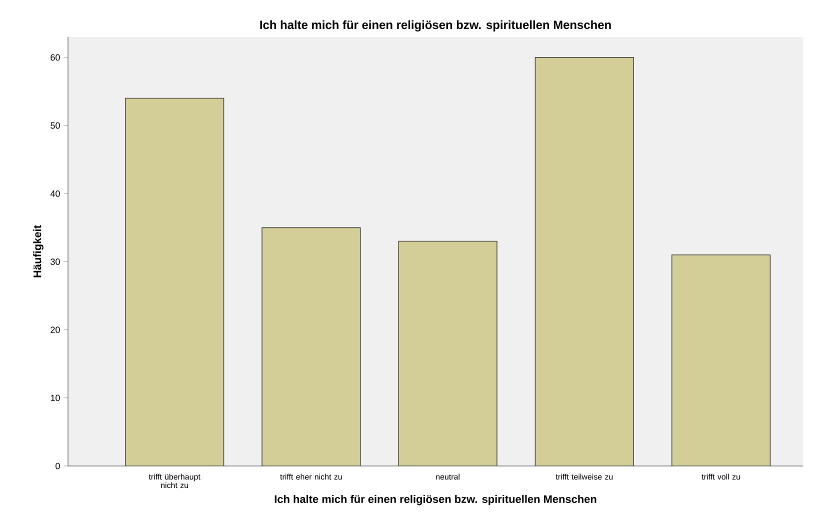 Image resolution: width=815 pixels, height=527 pixels. What do you see at coordinates (38, 251) in the screenshot?
I see `y-axis-title: Häufigkeit` at bounding box center [38, 251].